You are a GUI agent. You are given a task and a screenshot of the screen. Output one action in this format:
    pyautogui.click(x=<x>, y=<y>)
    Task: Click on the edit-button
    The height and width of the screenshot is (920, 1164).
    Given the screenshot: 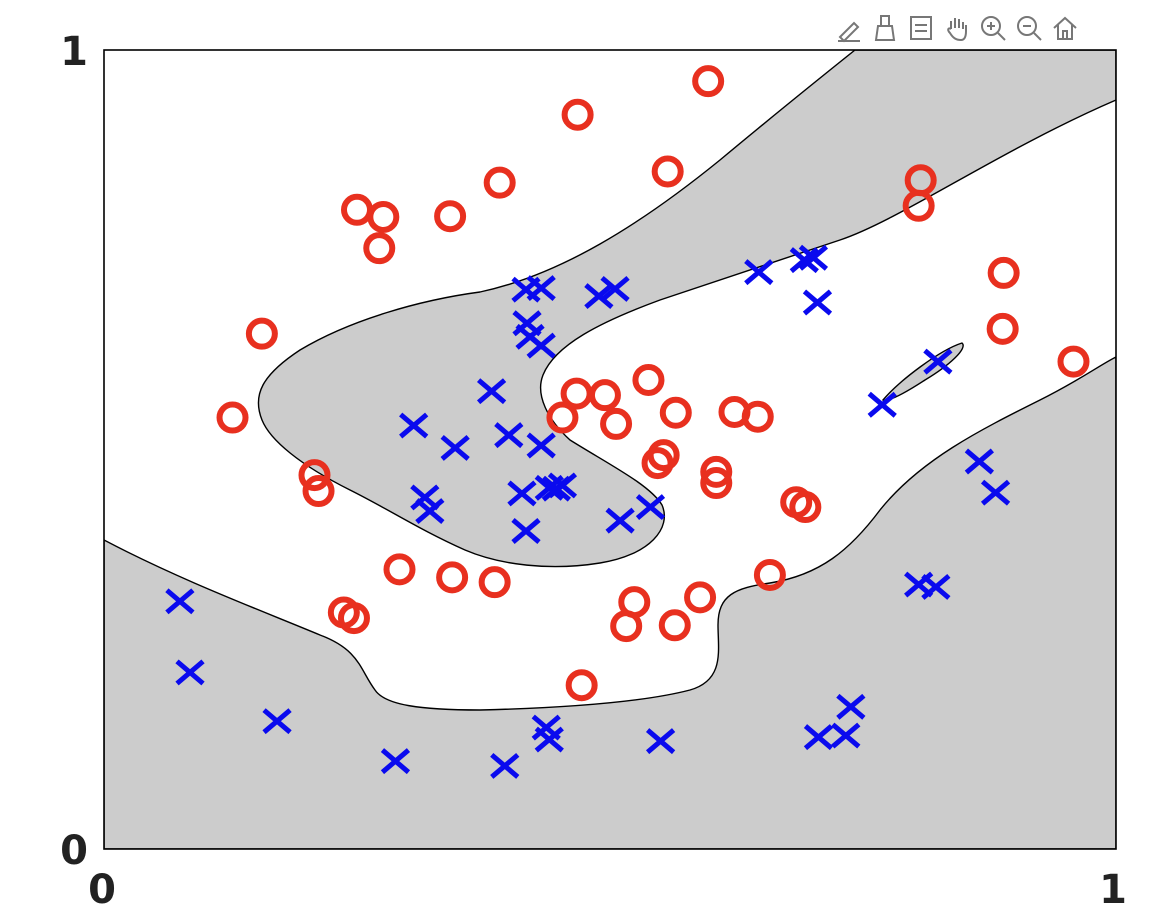 What is the action you would take?
    pyautogui.click(x=849, y=28)
    